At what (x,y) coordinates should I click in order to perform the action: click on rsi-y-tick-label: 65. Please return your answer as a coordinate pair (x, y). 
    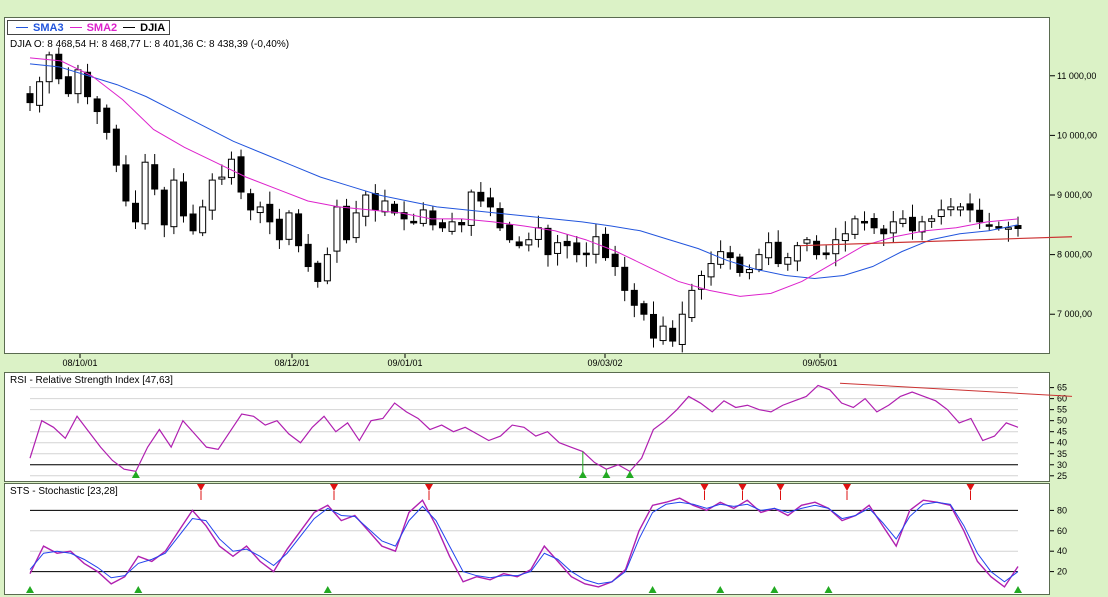
    Looking at the image, I should click on (1062, 388).